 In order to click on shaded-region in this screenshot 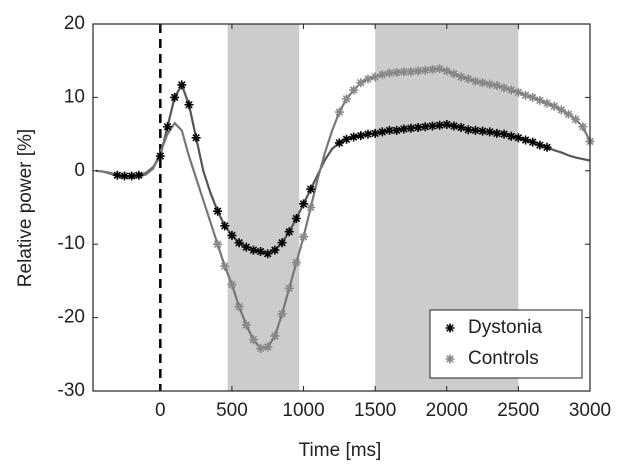, I will do `click(263, 207)`.